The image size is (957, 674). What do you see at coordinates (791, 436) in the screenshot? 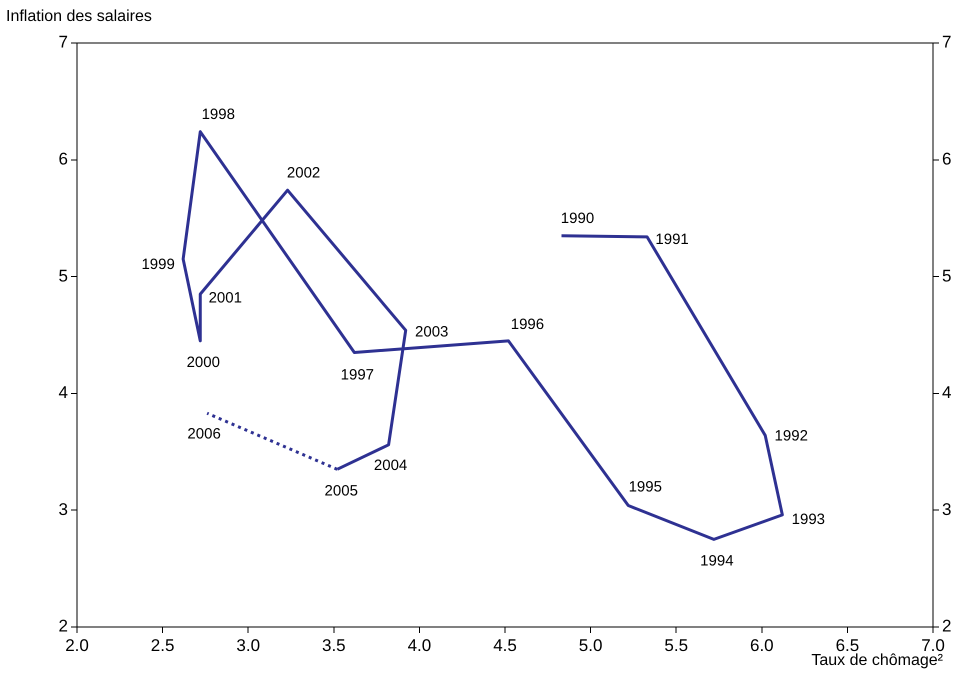
I see `annotation: 1992` at bounding box center [791, 436].